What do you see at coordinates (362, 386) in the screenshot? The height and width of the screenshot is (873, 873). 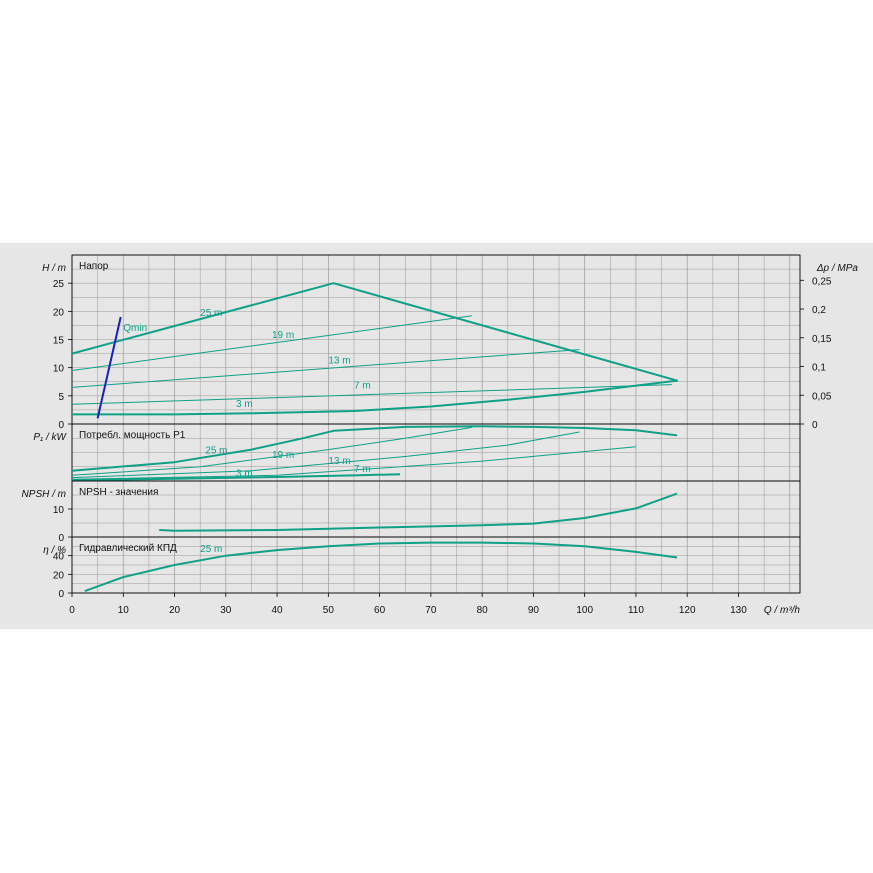 I see `series-label-head: 7 m` at bounding box center [362, 386].